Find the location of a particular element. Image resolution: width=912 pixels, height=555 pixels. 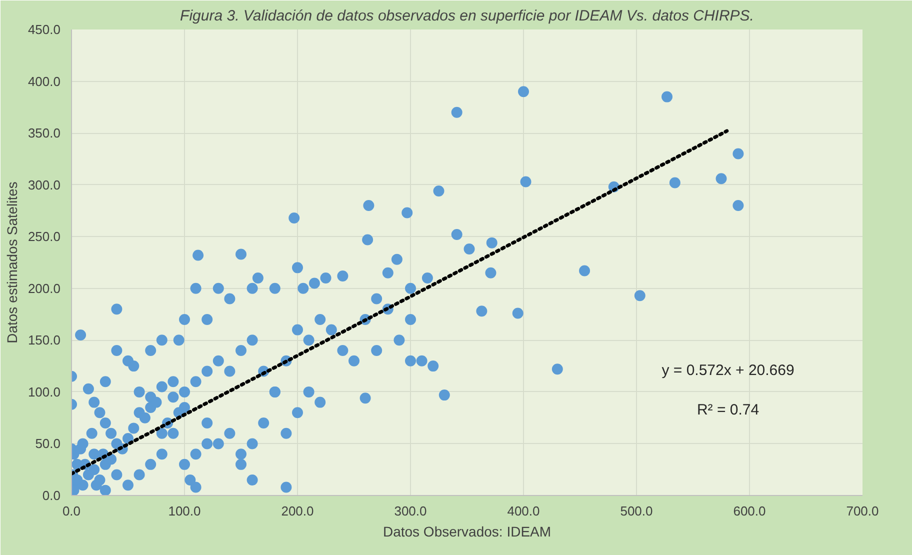

x-tick-label: 100.0 is located at coordinates (184, 511).